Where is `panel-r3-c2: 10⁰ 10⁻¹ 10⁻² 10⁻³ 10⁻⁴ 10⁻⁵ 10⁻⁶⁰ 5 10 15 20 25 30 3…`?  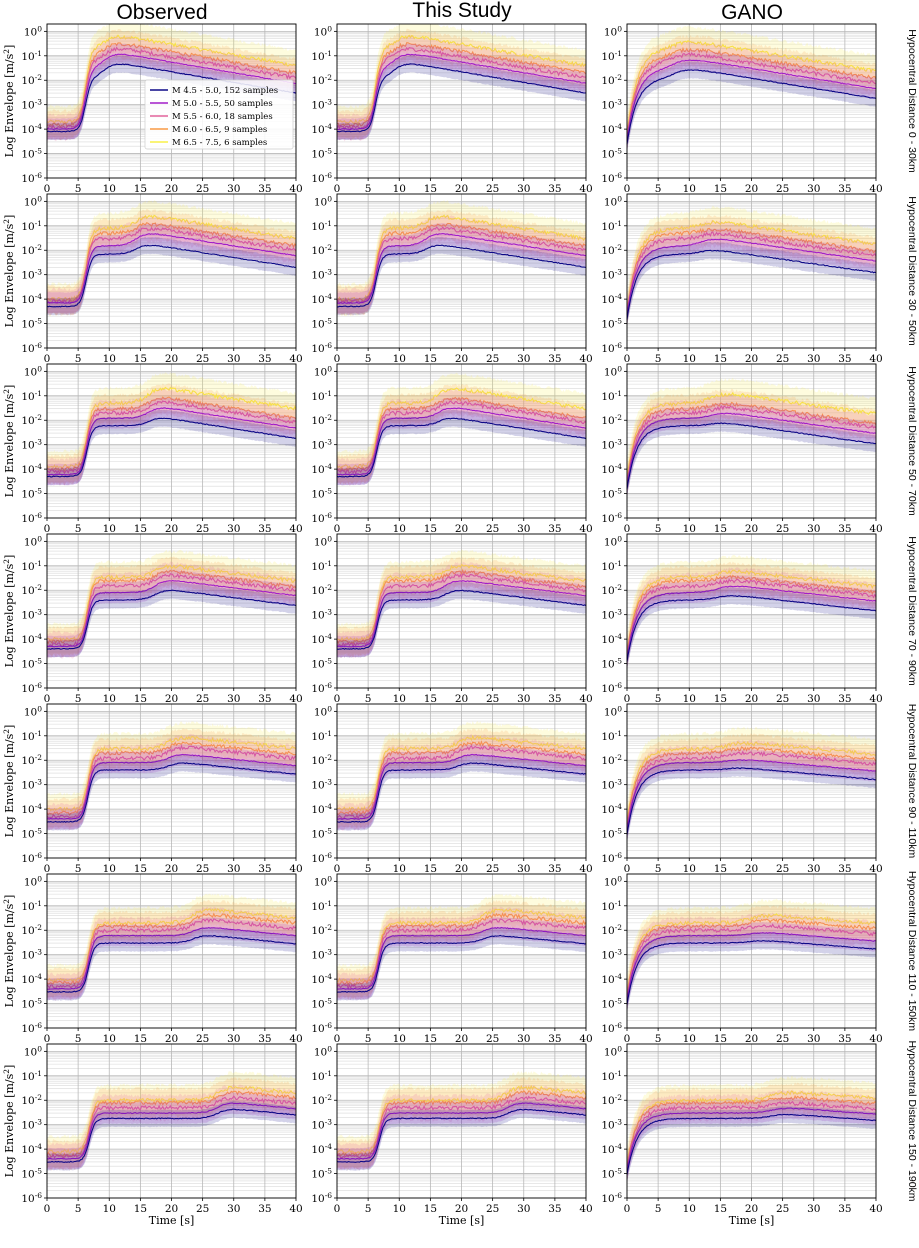 panel-r3-c2: 10⁰ 10⁻¹ 10⁻² 10⁻³ 10⁻⁴ 10⁻⁵ 10⁻⁶⁰ 5 10 15 20 25 30 3… is located at coordinates (759, 619).